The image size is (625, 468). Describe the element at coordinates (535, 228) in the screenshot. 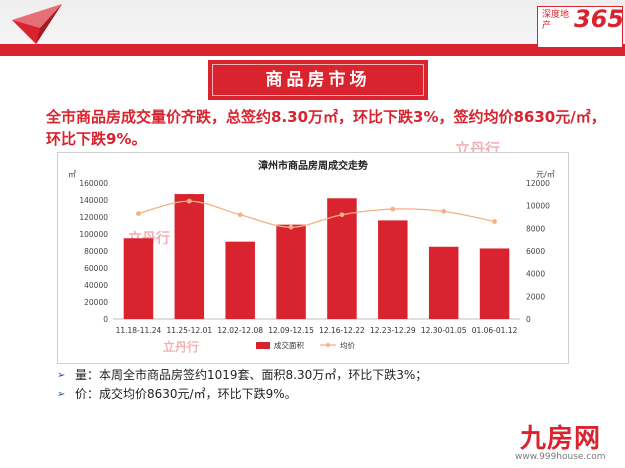

I see `right-tick-label: 8000` at that location.